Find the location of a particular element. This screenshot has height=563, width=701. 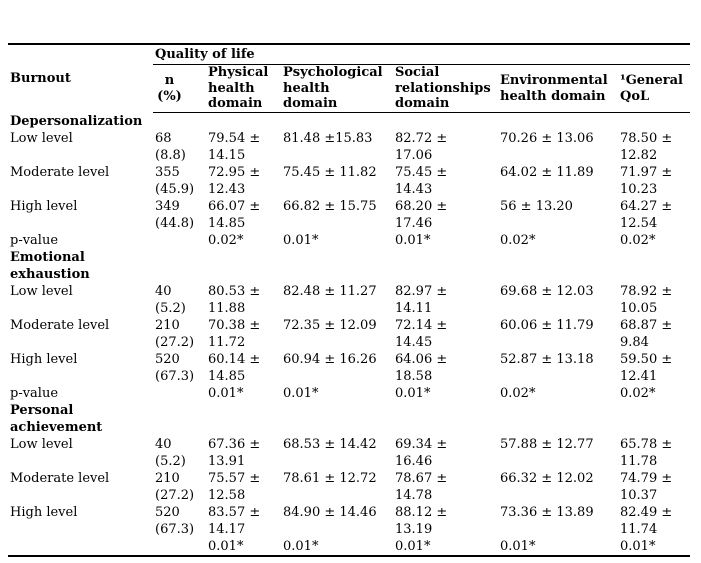

cell-social: 82.97 ± 14.11 is located at coordinates (421, 300).